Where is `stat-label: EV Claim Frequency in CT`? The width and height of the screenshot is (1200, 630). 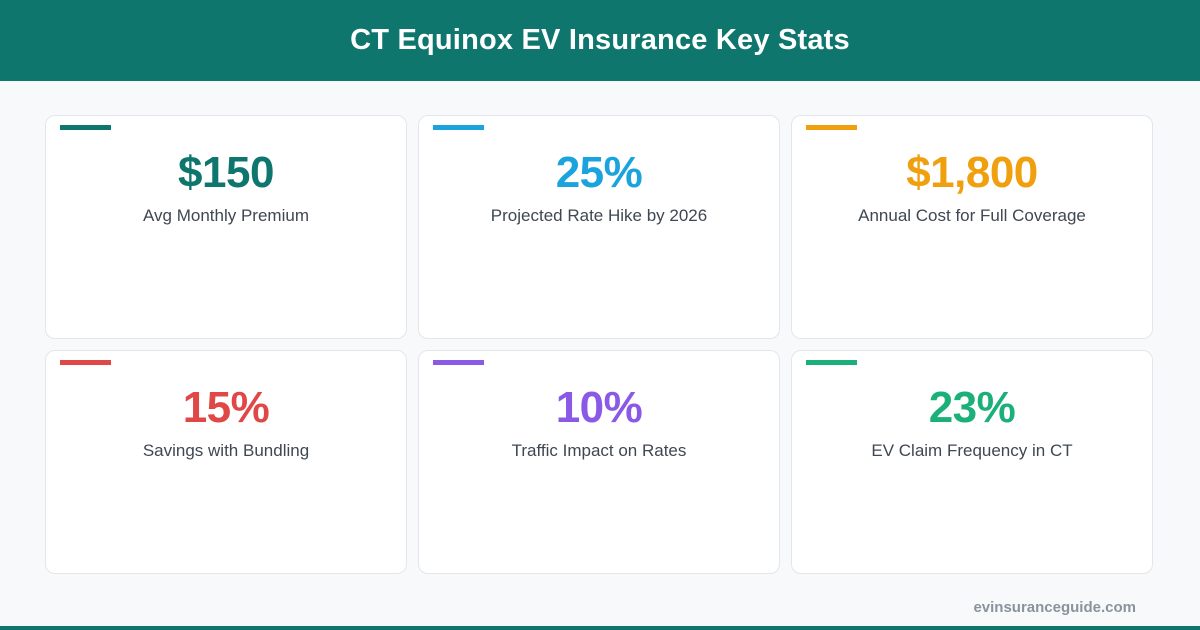
stat-label: EV Claim Frequency in CT is located at coordinates (972, 450).